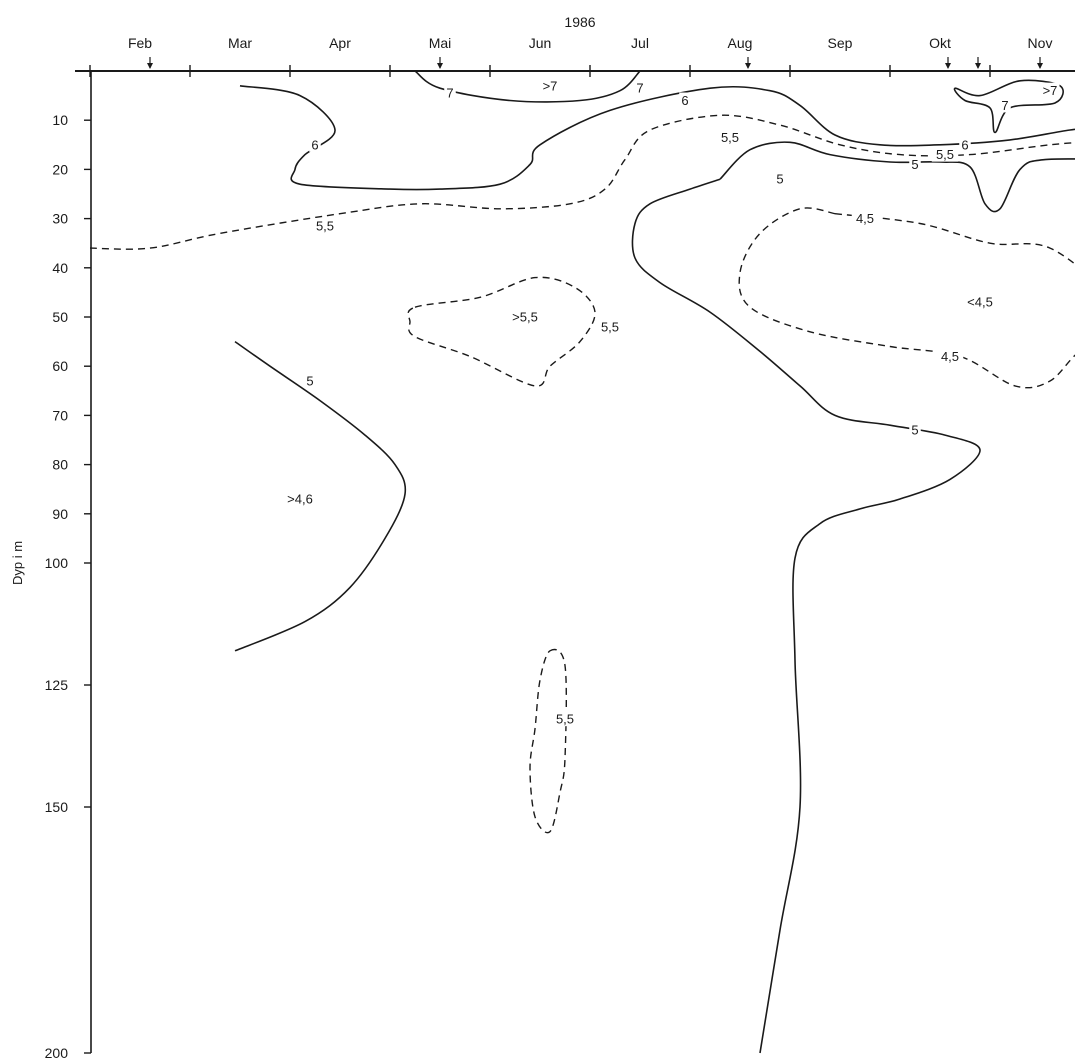  Describe the element at coordinates (640, 43) in the screenshot. I see `month-label: Jul` at that location.